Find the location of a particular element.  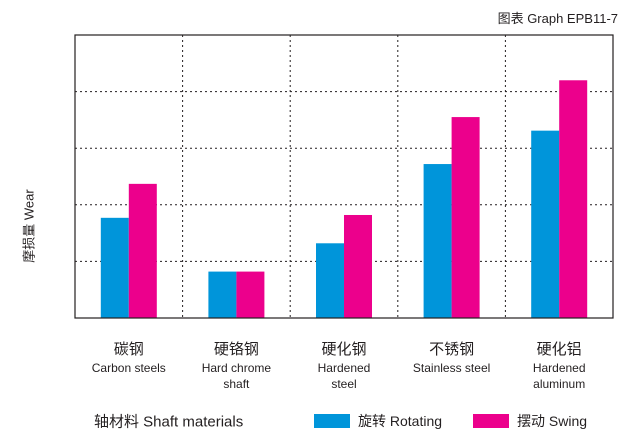

legend-label-rotating: 旋转 Rotating is located at coordinates (400, 421).